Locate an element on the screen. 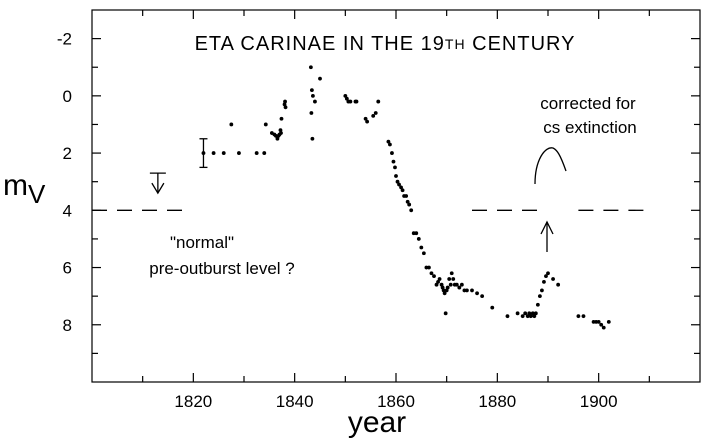 The height and width of the screenshot is (446, 716). y-tick-label: -2 is located at coordinates (64, 39).